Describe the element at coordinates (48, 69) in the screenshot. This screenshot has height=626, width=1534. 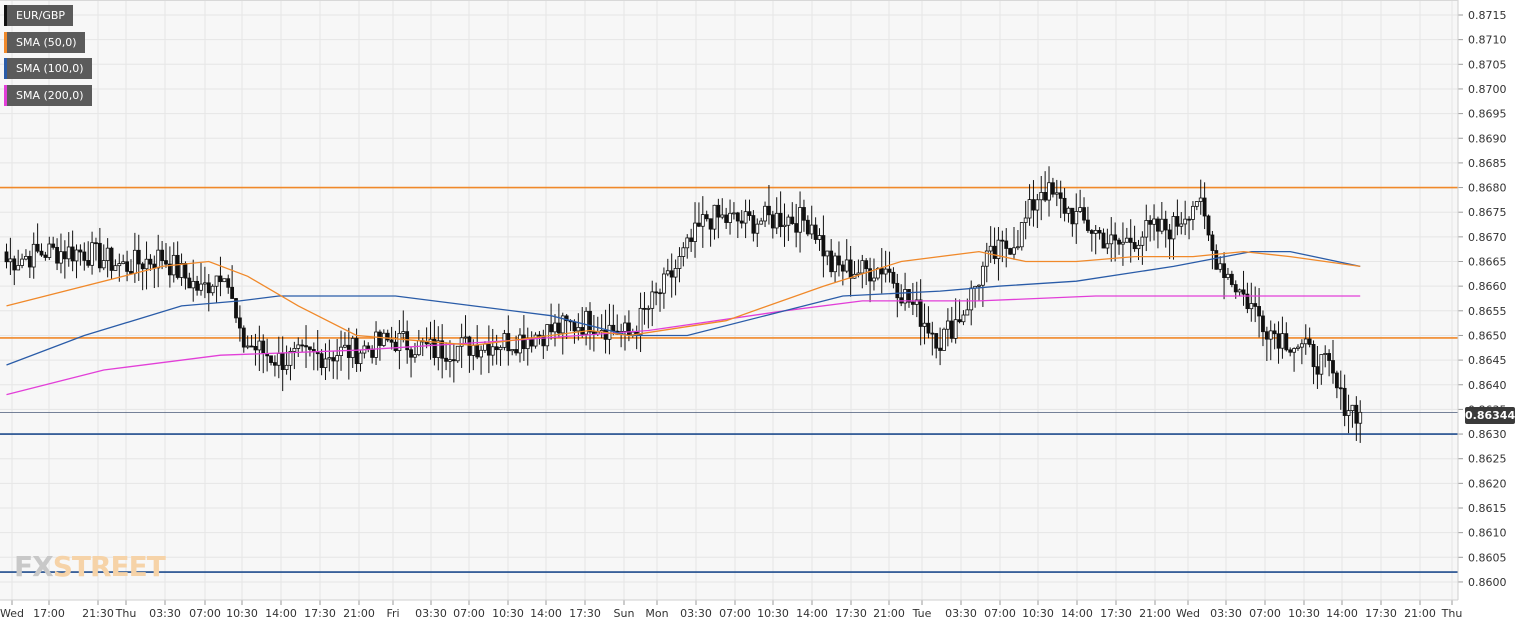
I see `legend-item-sma100: SMA (100,0)` at that location.